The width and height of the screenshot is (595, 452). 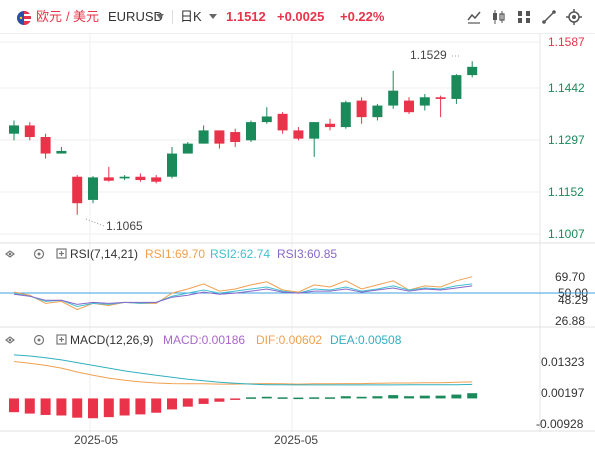 What do you see at coordinates (86, 16) in the screenshot?
I see `pair-quote-name: 美元` at bounding box center [86, 16].